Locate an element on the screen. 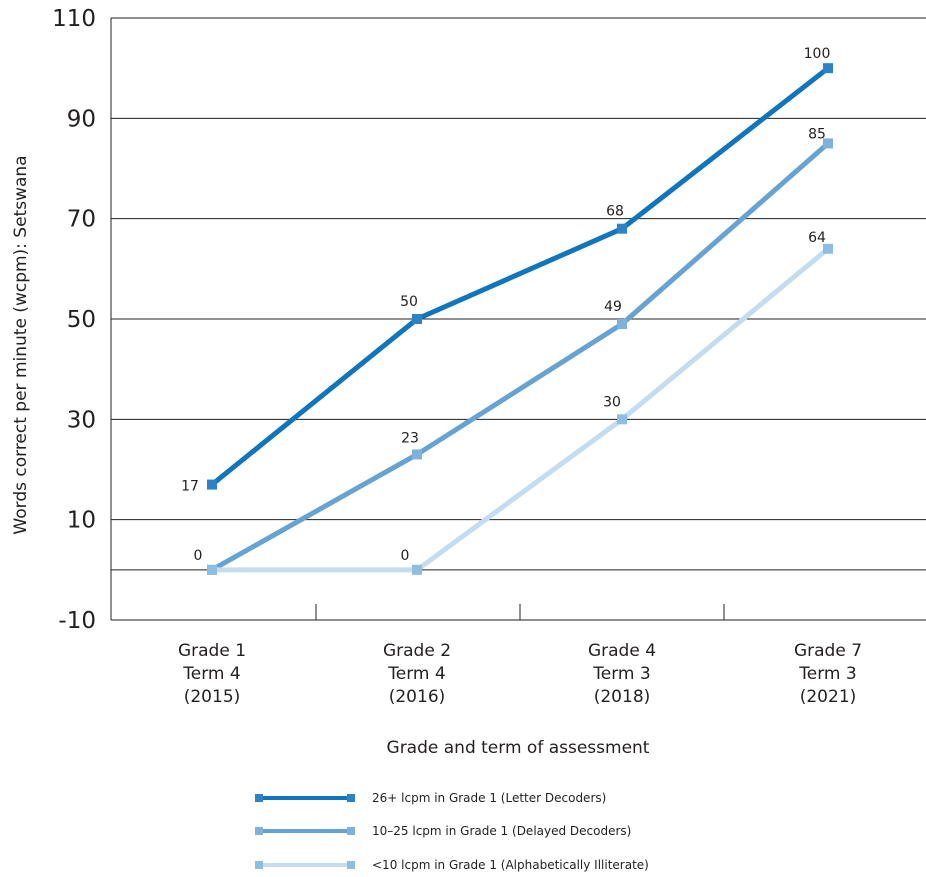  legend-label: 26+ lcpm in Grade 1 (Letter Decoders) is located at coordinates (489, 798).